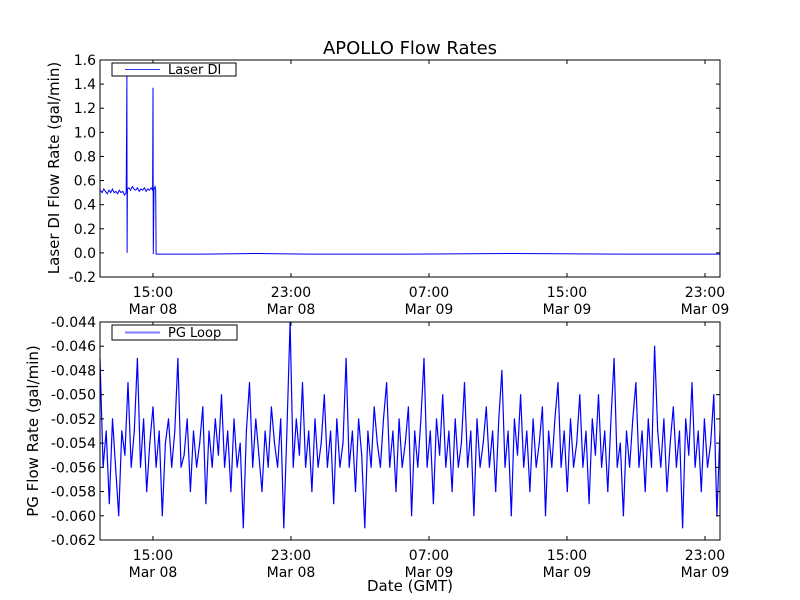 The width and height of the screenshot is (800, 600). I want to click on bottom-y-tick-label: -0.050, so click(73, 396).